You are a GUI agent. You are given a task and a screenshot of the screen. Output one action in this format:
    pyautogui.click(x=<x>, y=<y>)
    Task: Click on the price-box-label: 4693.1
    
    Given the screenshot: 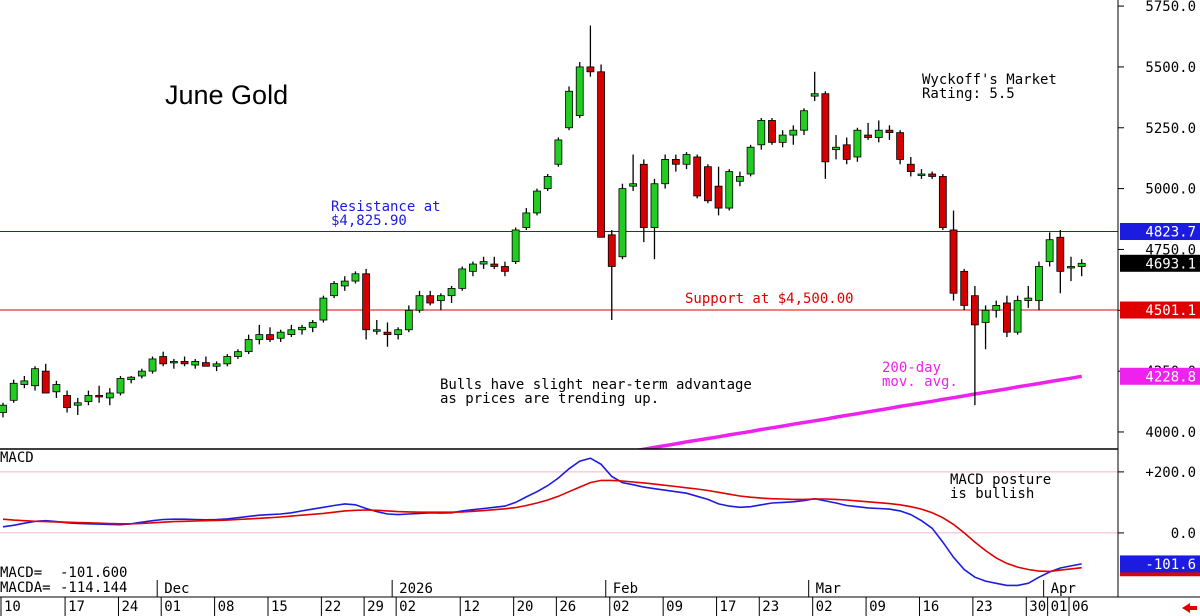 What is the action you would take?
    pyautogui.click(x=1170, y=264)
    